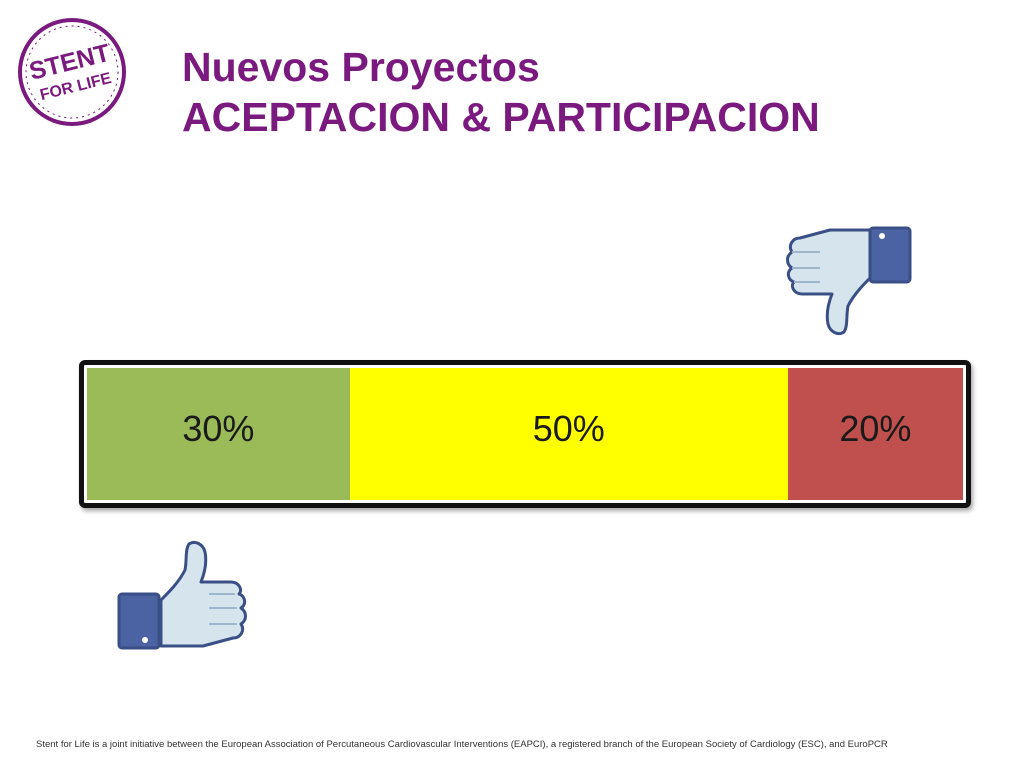  I want to click on stent-for-life-logo: STENT FOR LIFE, so click(72, 72).